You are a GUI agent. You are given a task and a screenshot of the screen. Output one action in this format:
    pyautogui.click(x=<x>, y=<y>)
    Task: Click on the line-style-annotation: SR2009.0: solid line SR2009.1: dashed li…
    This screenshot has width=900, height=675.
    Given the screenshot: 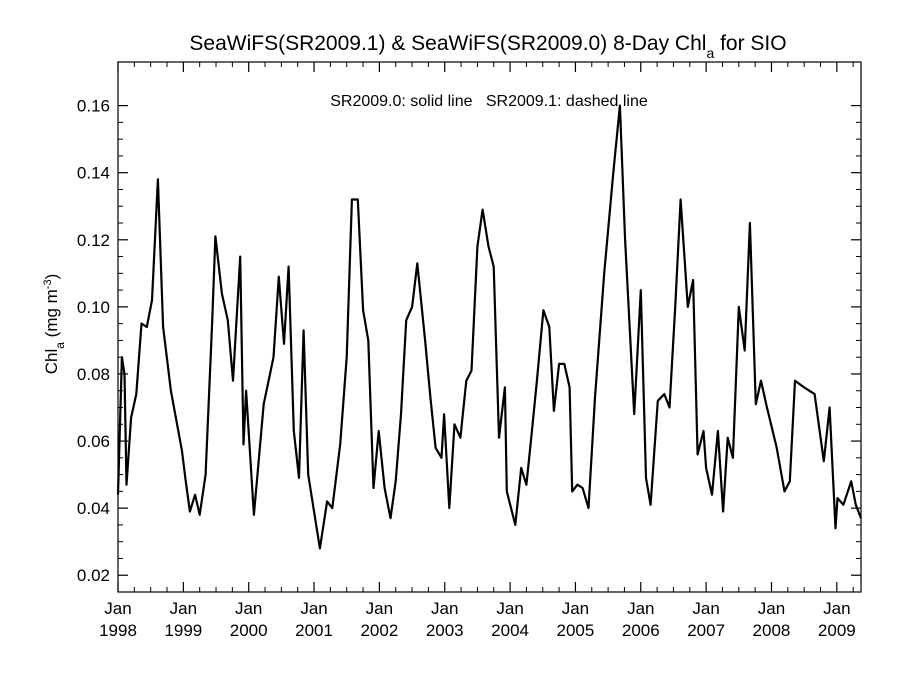 What is the action you would take?
    pyautogui.click(x=489, y=101)
    